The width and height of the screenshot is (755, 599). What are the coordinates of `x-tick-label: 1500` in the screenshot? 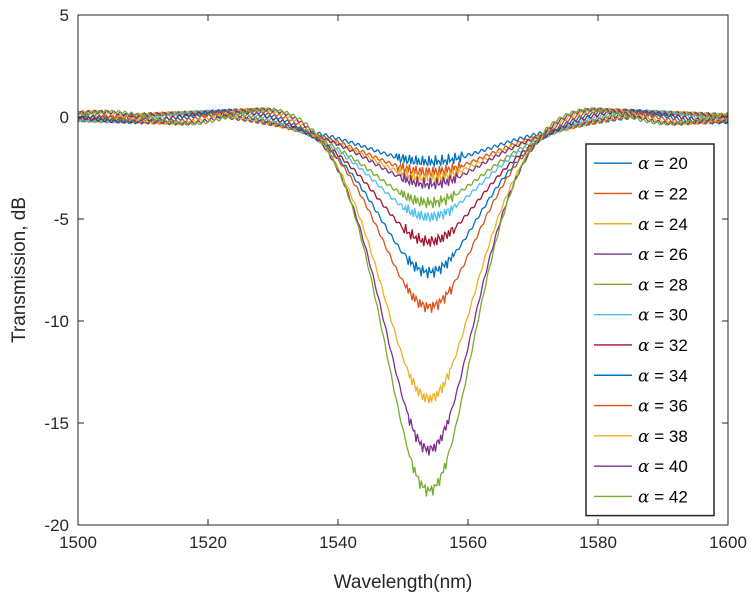 It's located at (78, 542).